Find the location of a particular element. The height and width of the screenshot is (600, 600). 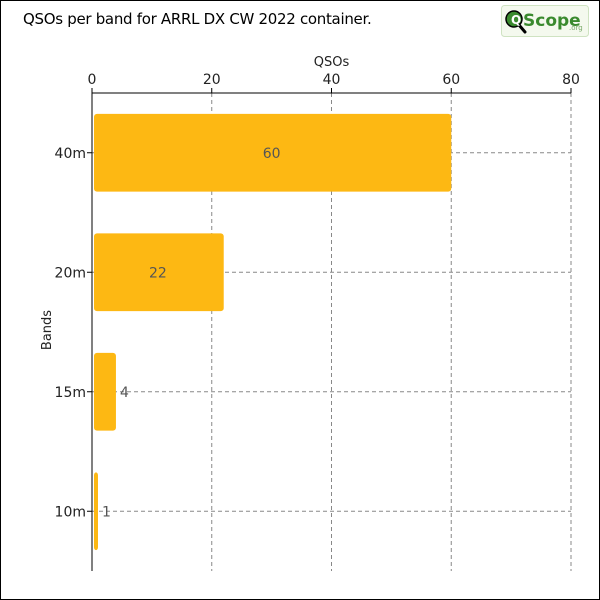

x-tick-label: 60 is located at coordinates (451, 80).